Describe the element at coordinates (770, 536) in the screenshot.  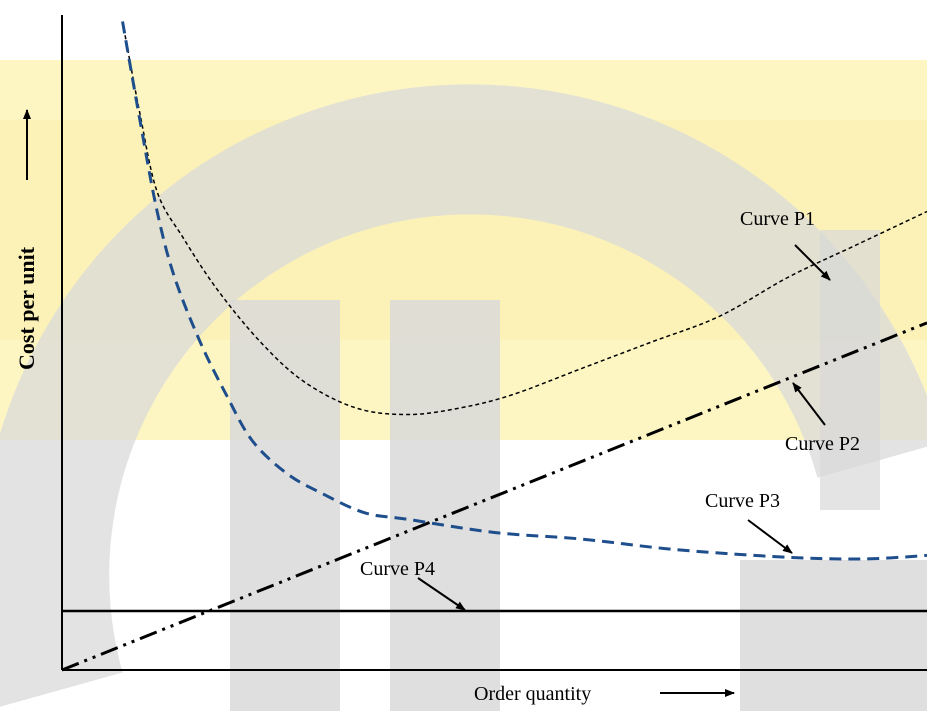
I see `curve-p3-pointer` at that location.